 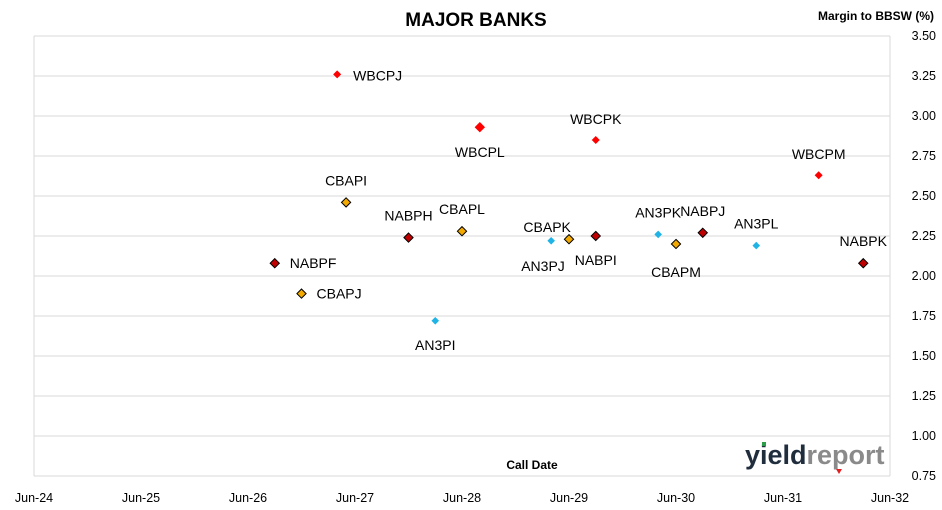 What do you see at coordinates (783, 498) in the screenshot?
I see `x-tick-label: Jun-31` at bounding box center [783, 498].